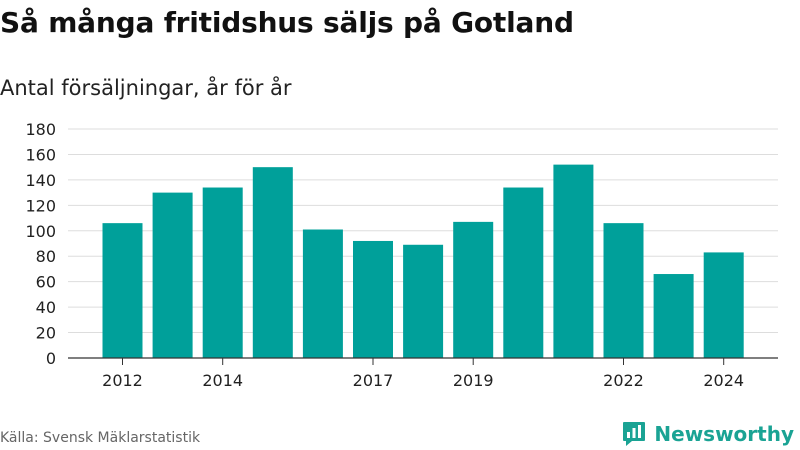 This screenshot has height=450, width=800. Describe the element at coordinates (40, 205) in the screenshot. I see `y-tick-label: 120` at that location.